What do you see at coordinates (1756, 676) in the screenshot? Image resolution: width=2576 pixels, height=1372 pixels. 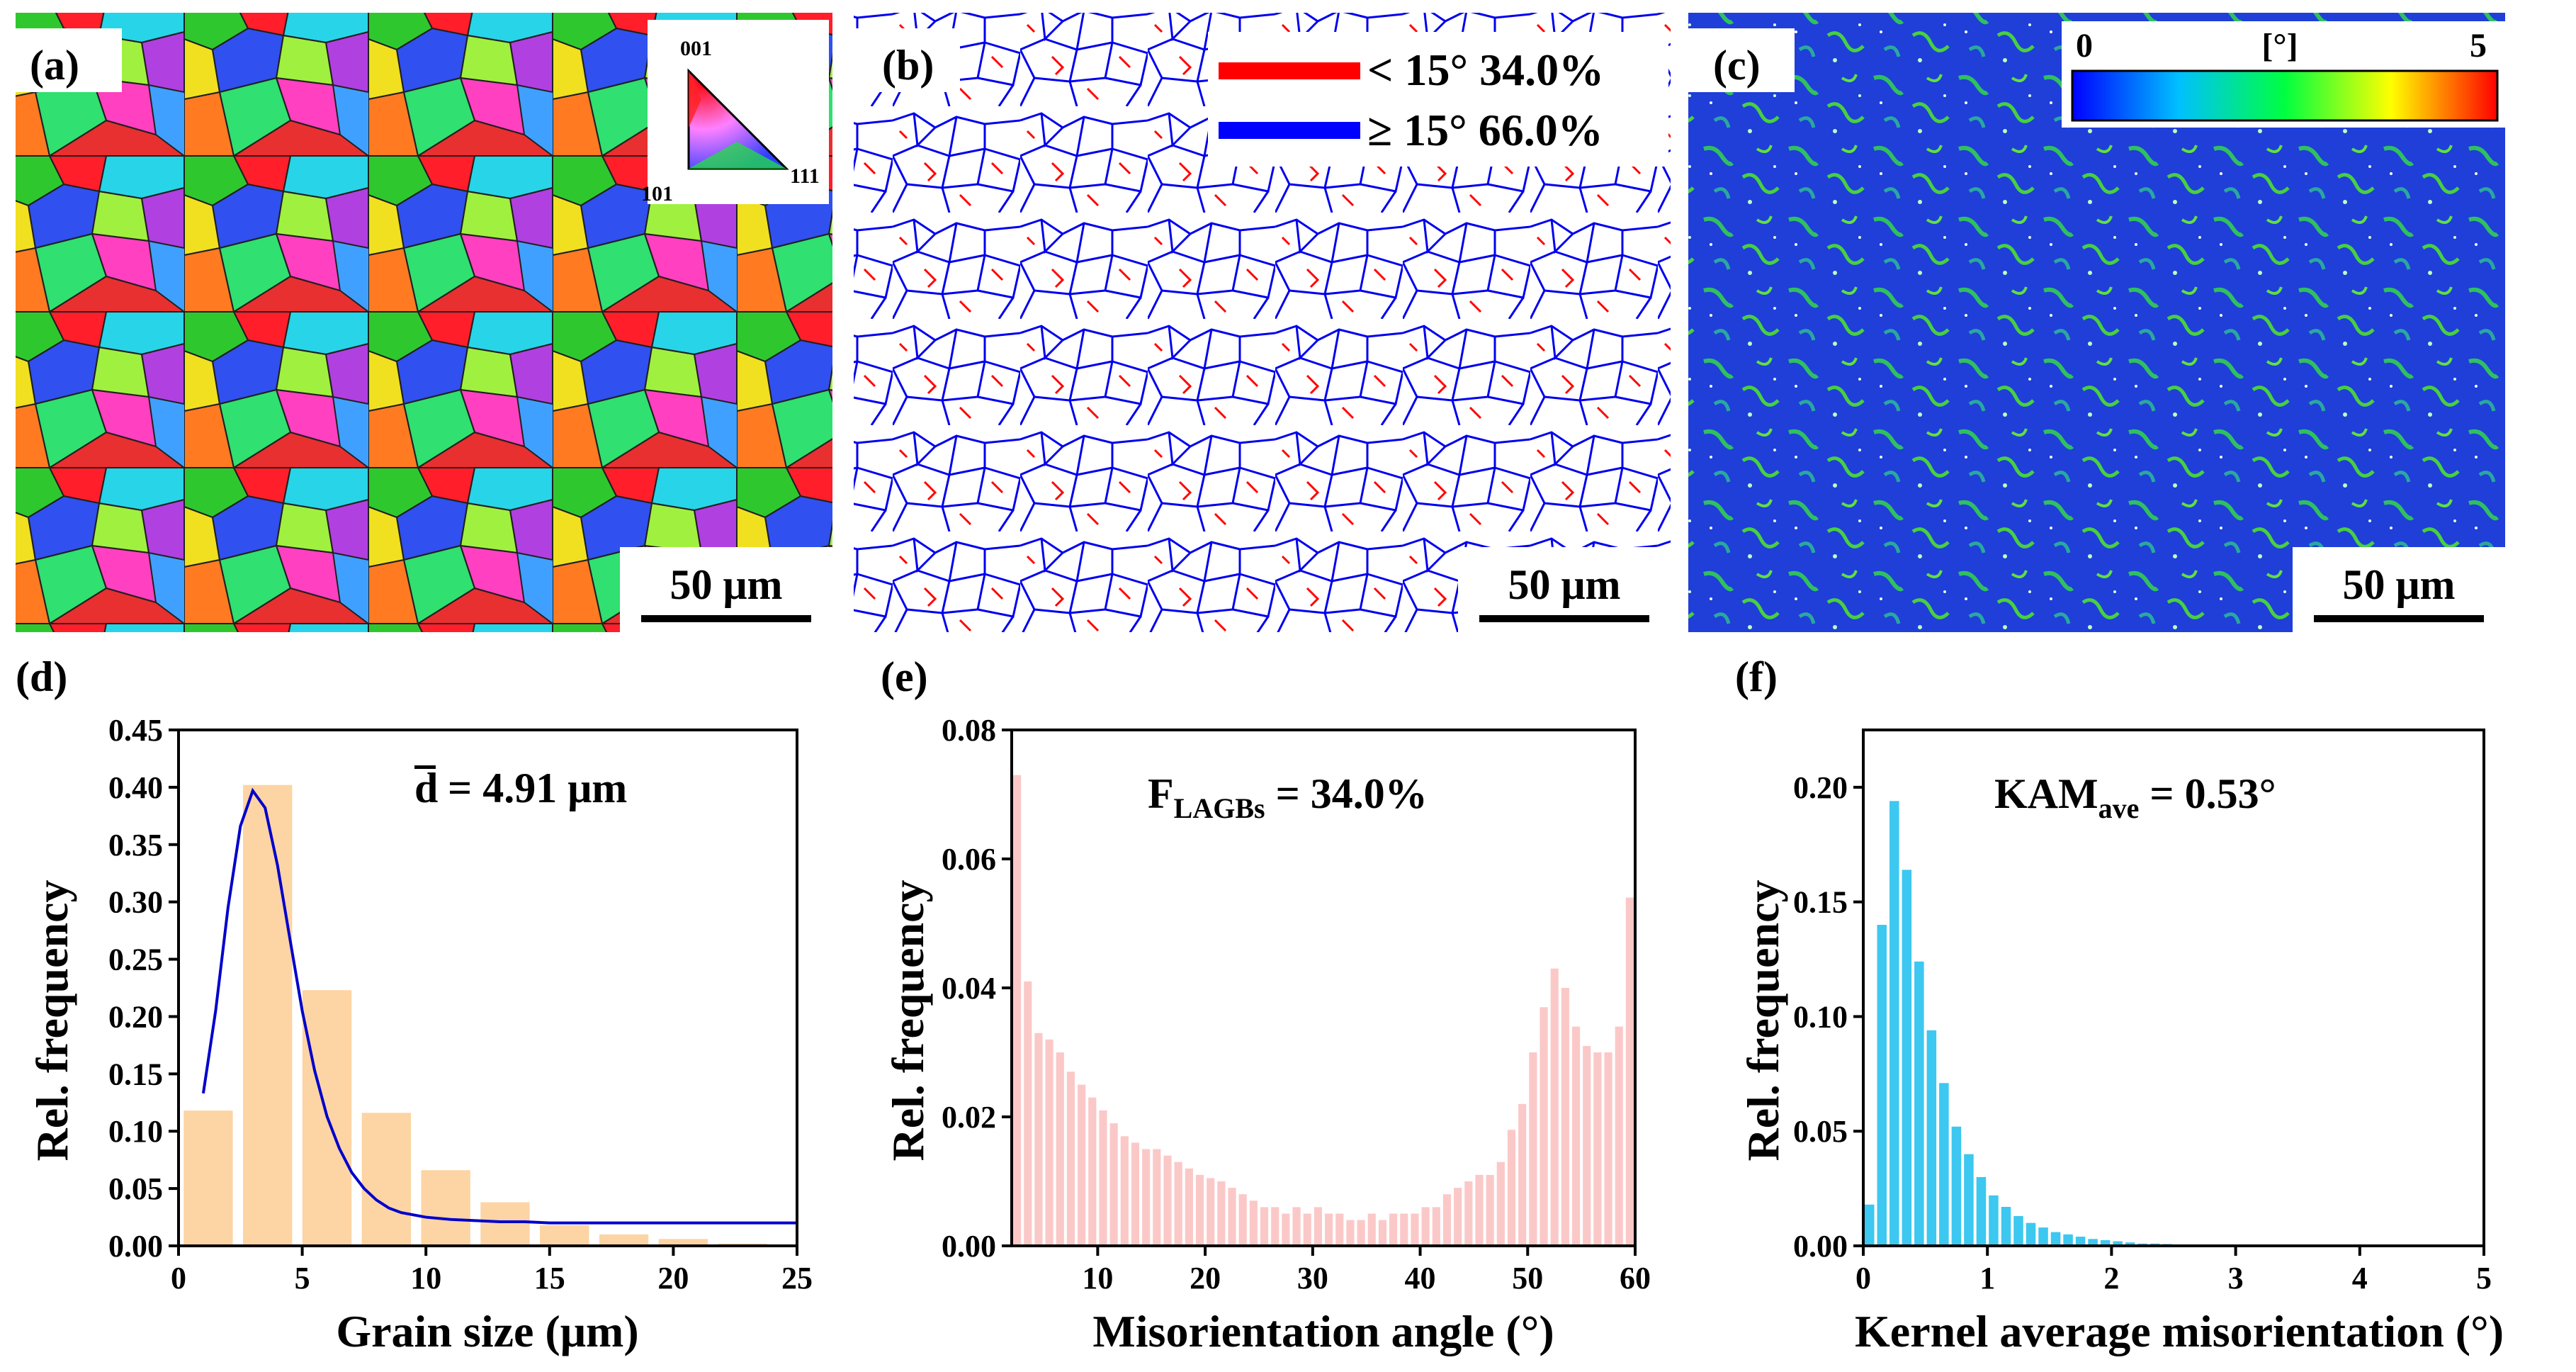 I see `panel-f-label: (f)` at bounding box center [1756, 676].